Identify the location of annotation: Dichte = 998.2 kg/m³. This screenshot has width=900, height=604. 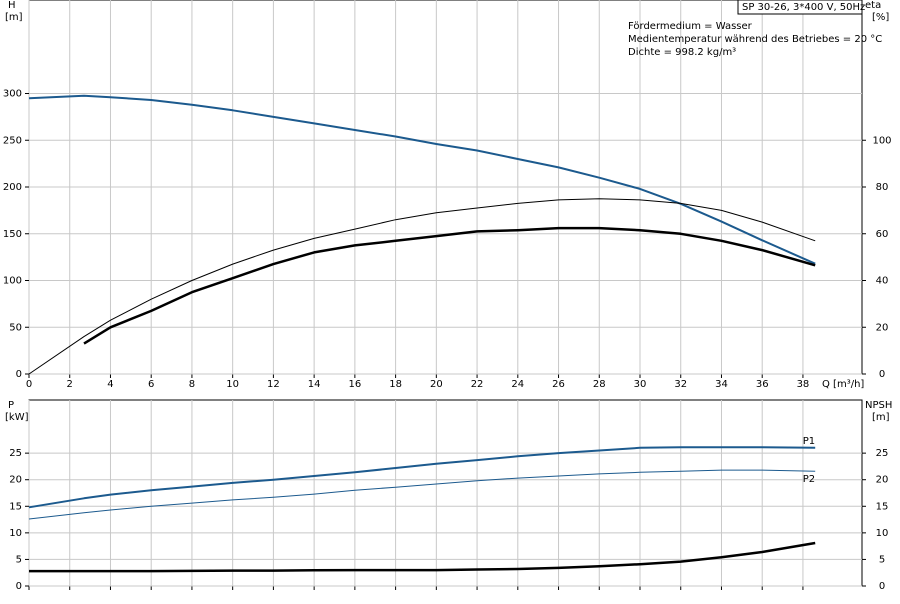
(682, 52).